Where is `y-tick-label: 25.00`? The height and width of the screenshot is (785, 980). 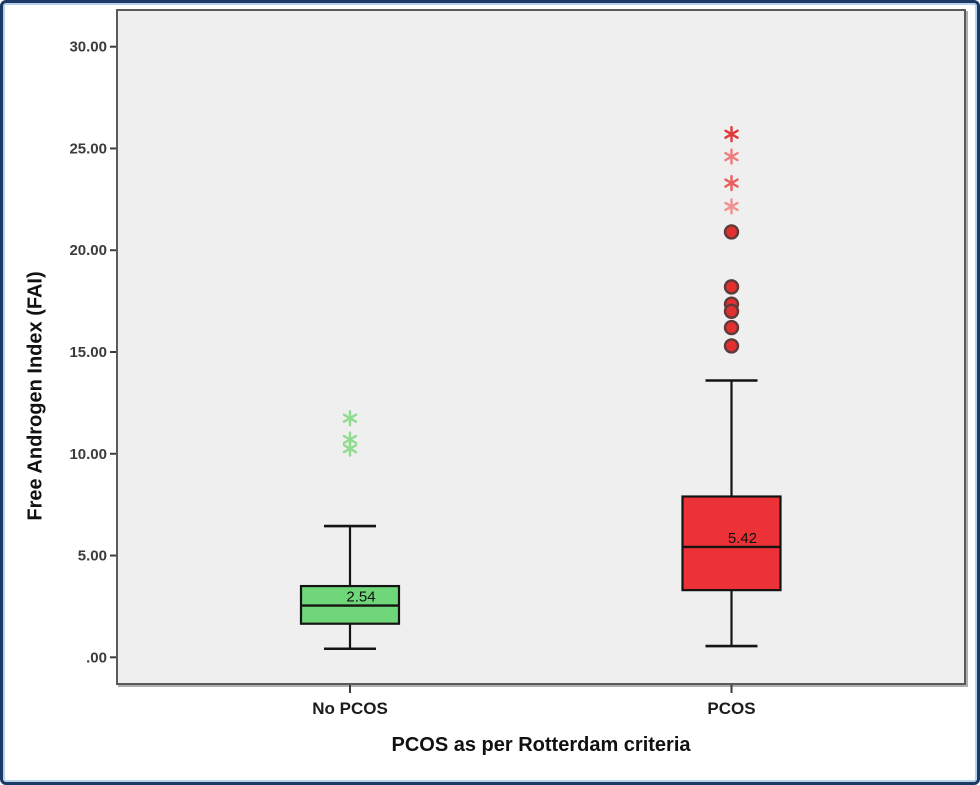 y-tick-label: 25.00 is located at coordinates (88, 148).